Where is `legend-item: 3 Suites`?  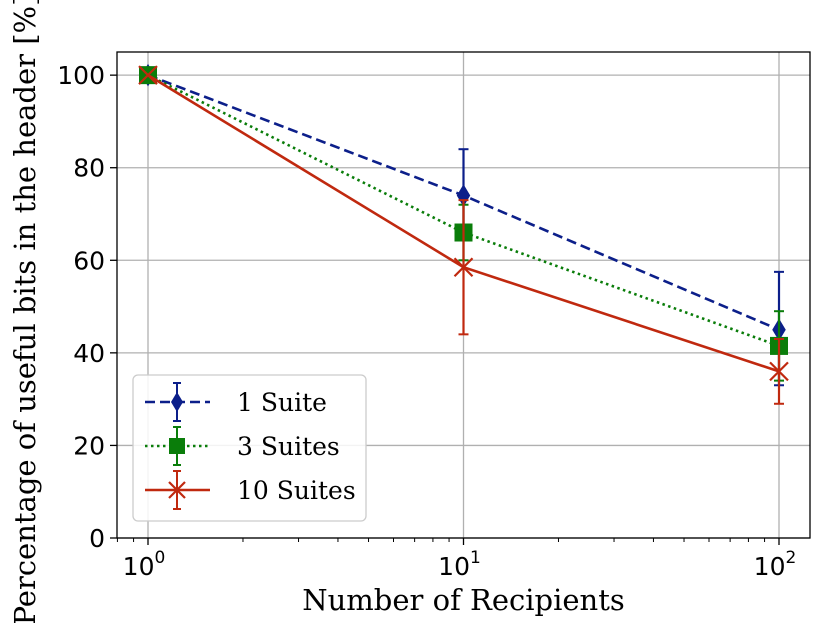
legend-item: 3 Suites is located at coordinates (242, 446).